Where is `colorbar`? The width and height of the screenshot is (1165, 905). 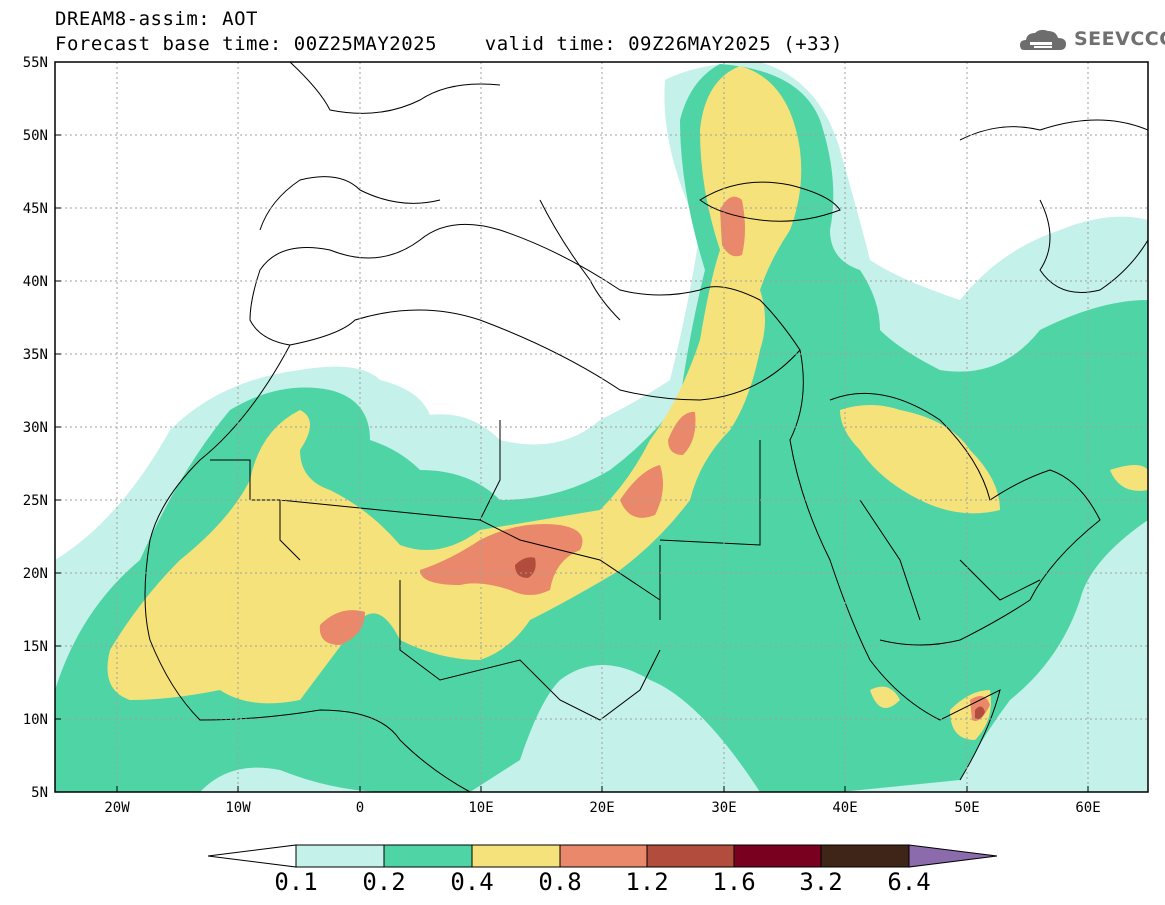
colorbar is located at coordinates (602, 856).